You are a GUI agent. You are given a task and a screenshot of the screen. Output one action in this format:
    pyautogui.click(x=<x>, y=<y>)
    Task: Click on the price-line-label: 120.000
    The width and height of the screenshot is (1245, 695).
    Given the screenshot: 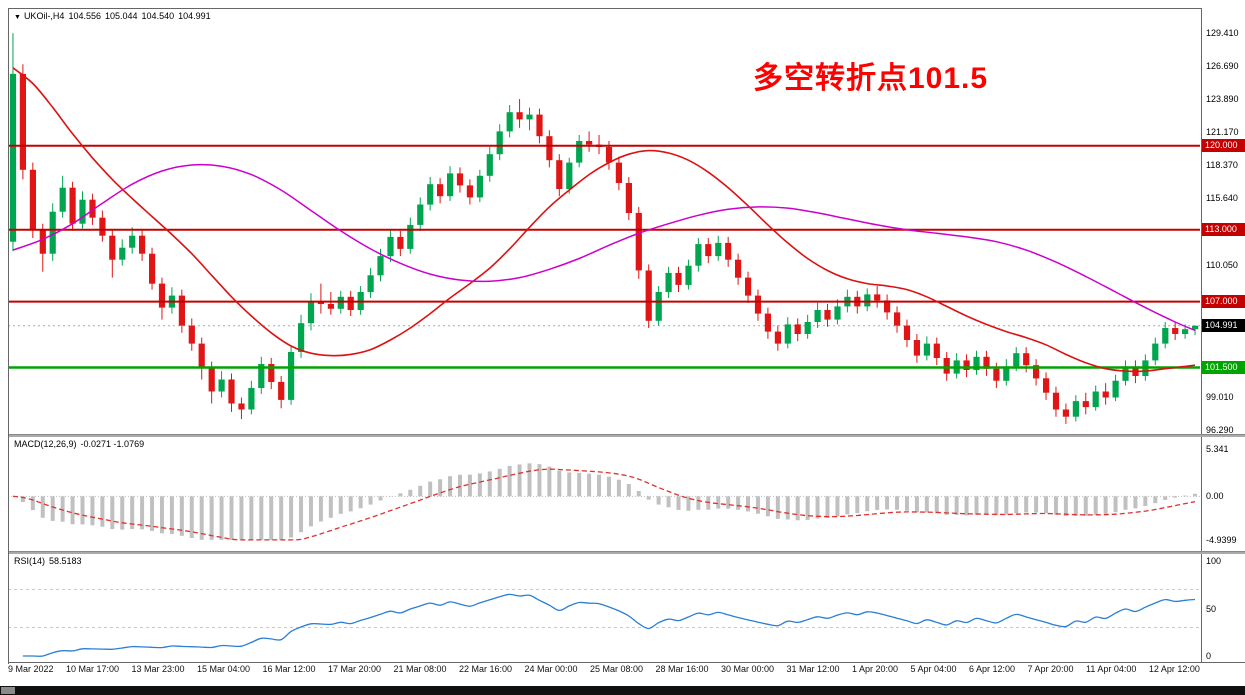 What is the action you would take?
    pyautogui.click(x=1223, y=145)
    